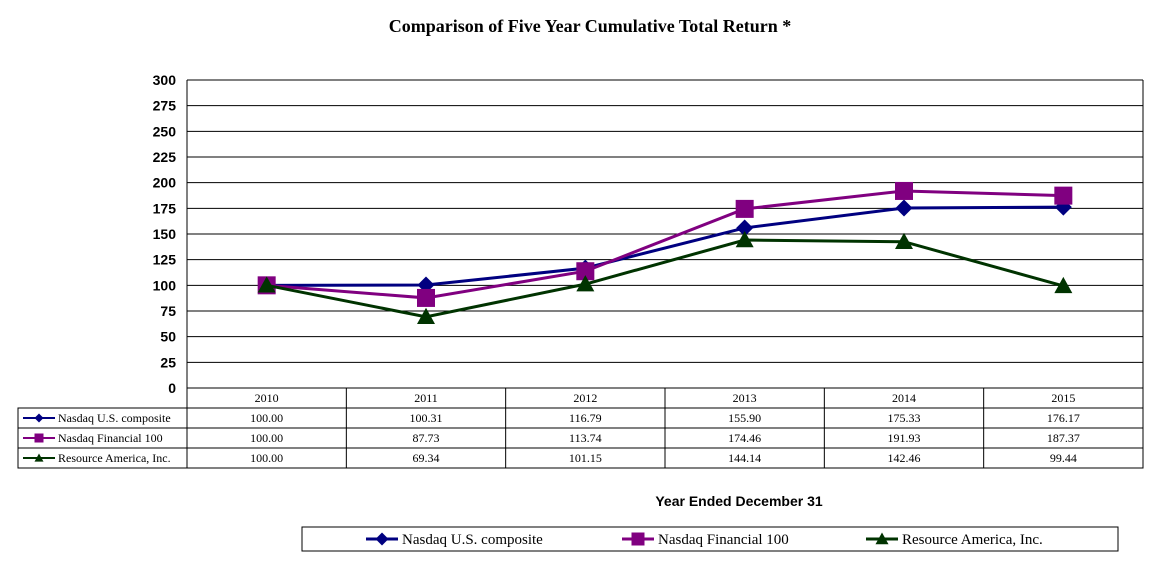  I want to click on table-row-series-name: Nasdaq Financial 100, so click(110, 438).